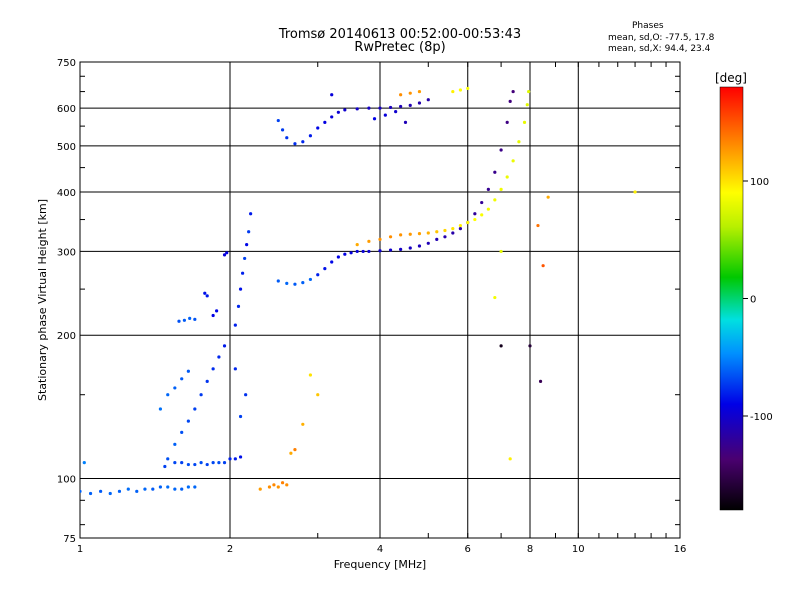 The width and height of the screenshot is (800, 600). I want to click on x-axis-label: Frequency [MHz], so click(380, 564).